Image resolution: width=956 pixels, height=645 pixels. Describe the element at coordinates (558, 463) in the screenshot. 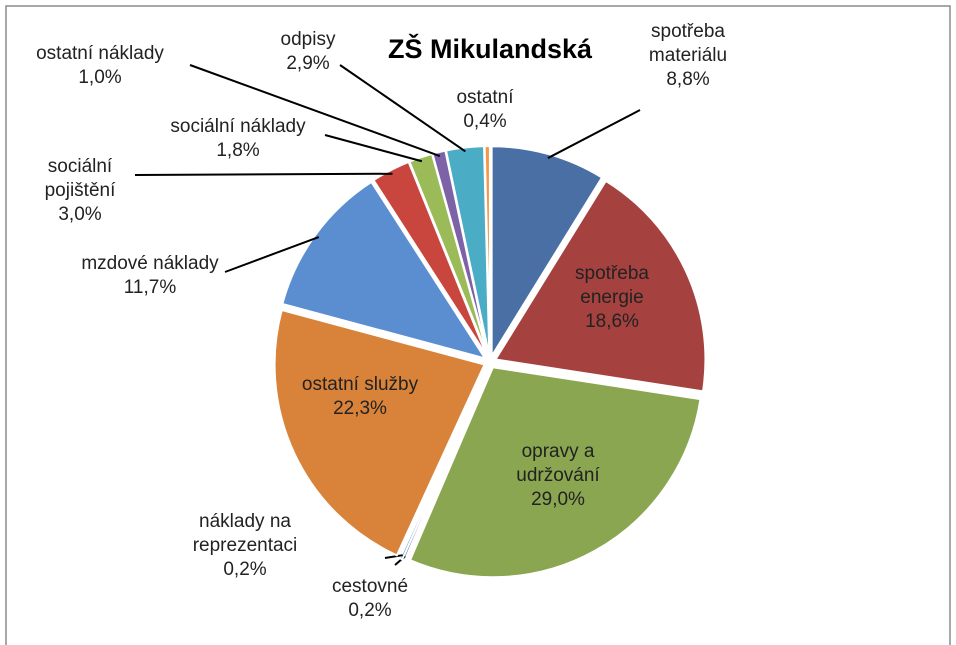

I see `category-label: opravy a udržování` at that location.